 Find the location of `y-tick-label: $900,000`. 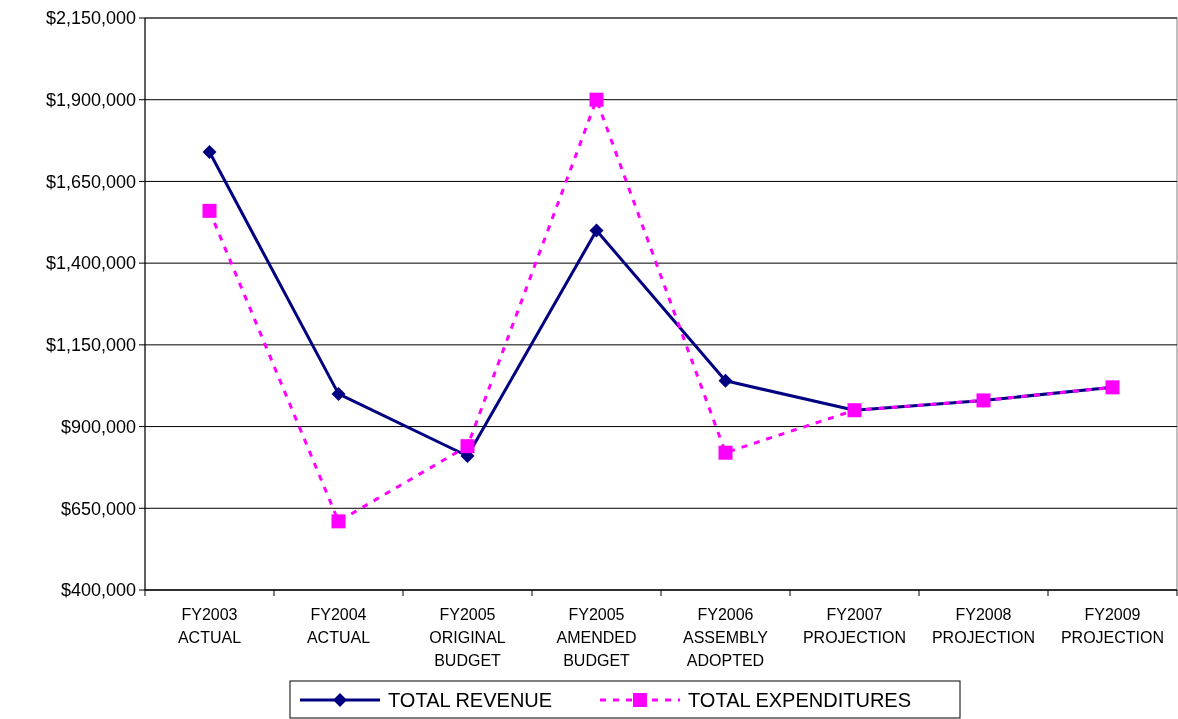

y-tick-label: $900,000 is located at coordinates (98, 426).